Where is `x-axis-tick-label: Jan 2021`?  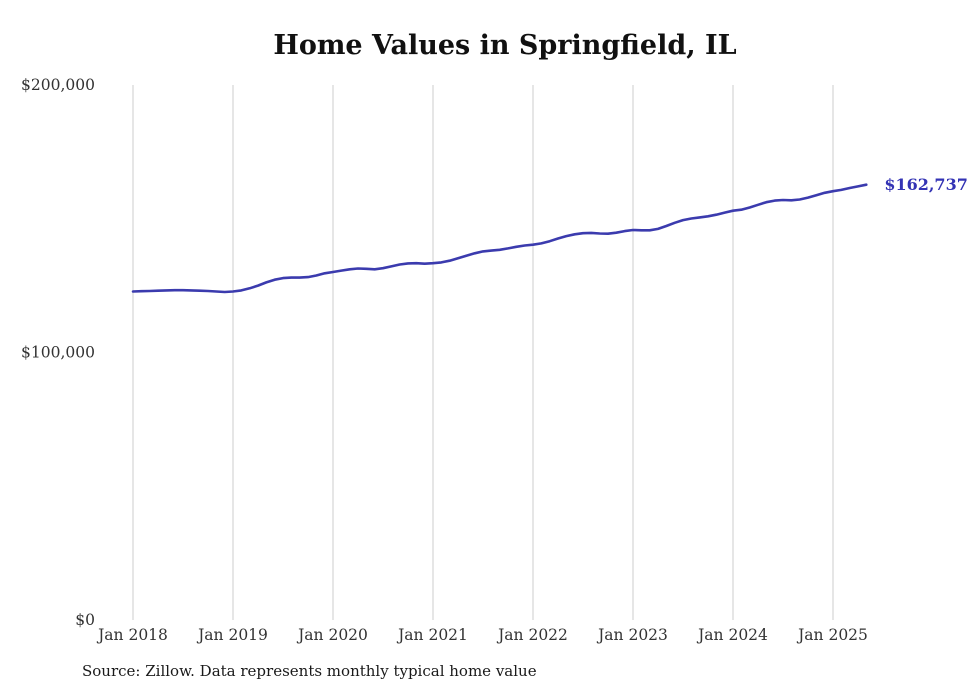 x-axis-tick-label: Jan 2021 is located at coordinates (432, 635).